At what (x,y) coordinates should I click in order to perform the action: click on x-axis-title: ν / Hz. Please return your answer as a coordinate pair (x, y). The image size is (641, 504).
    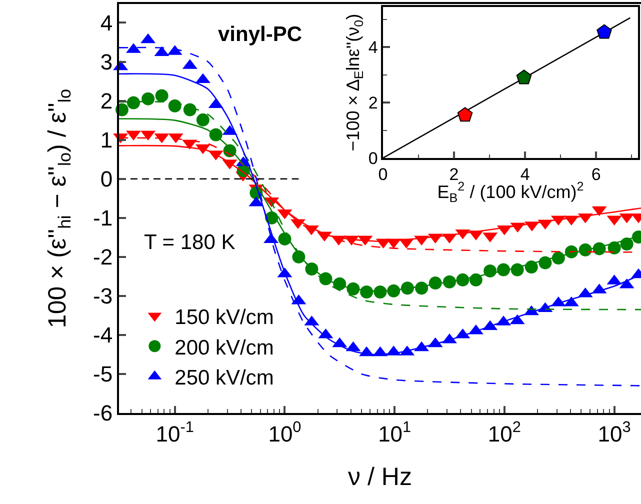
    Looking at the image, I should click on (380, 476).